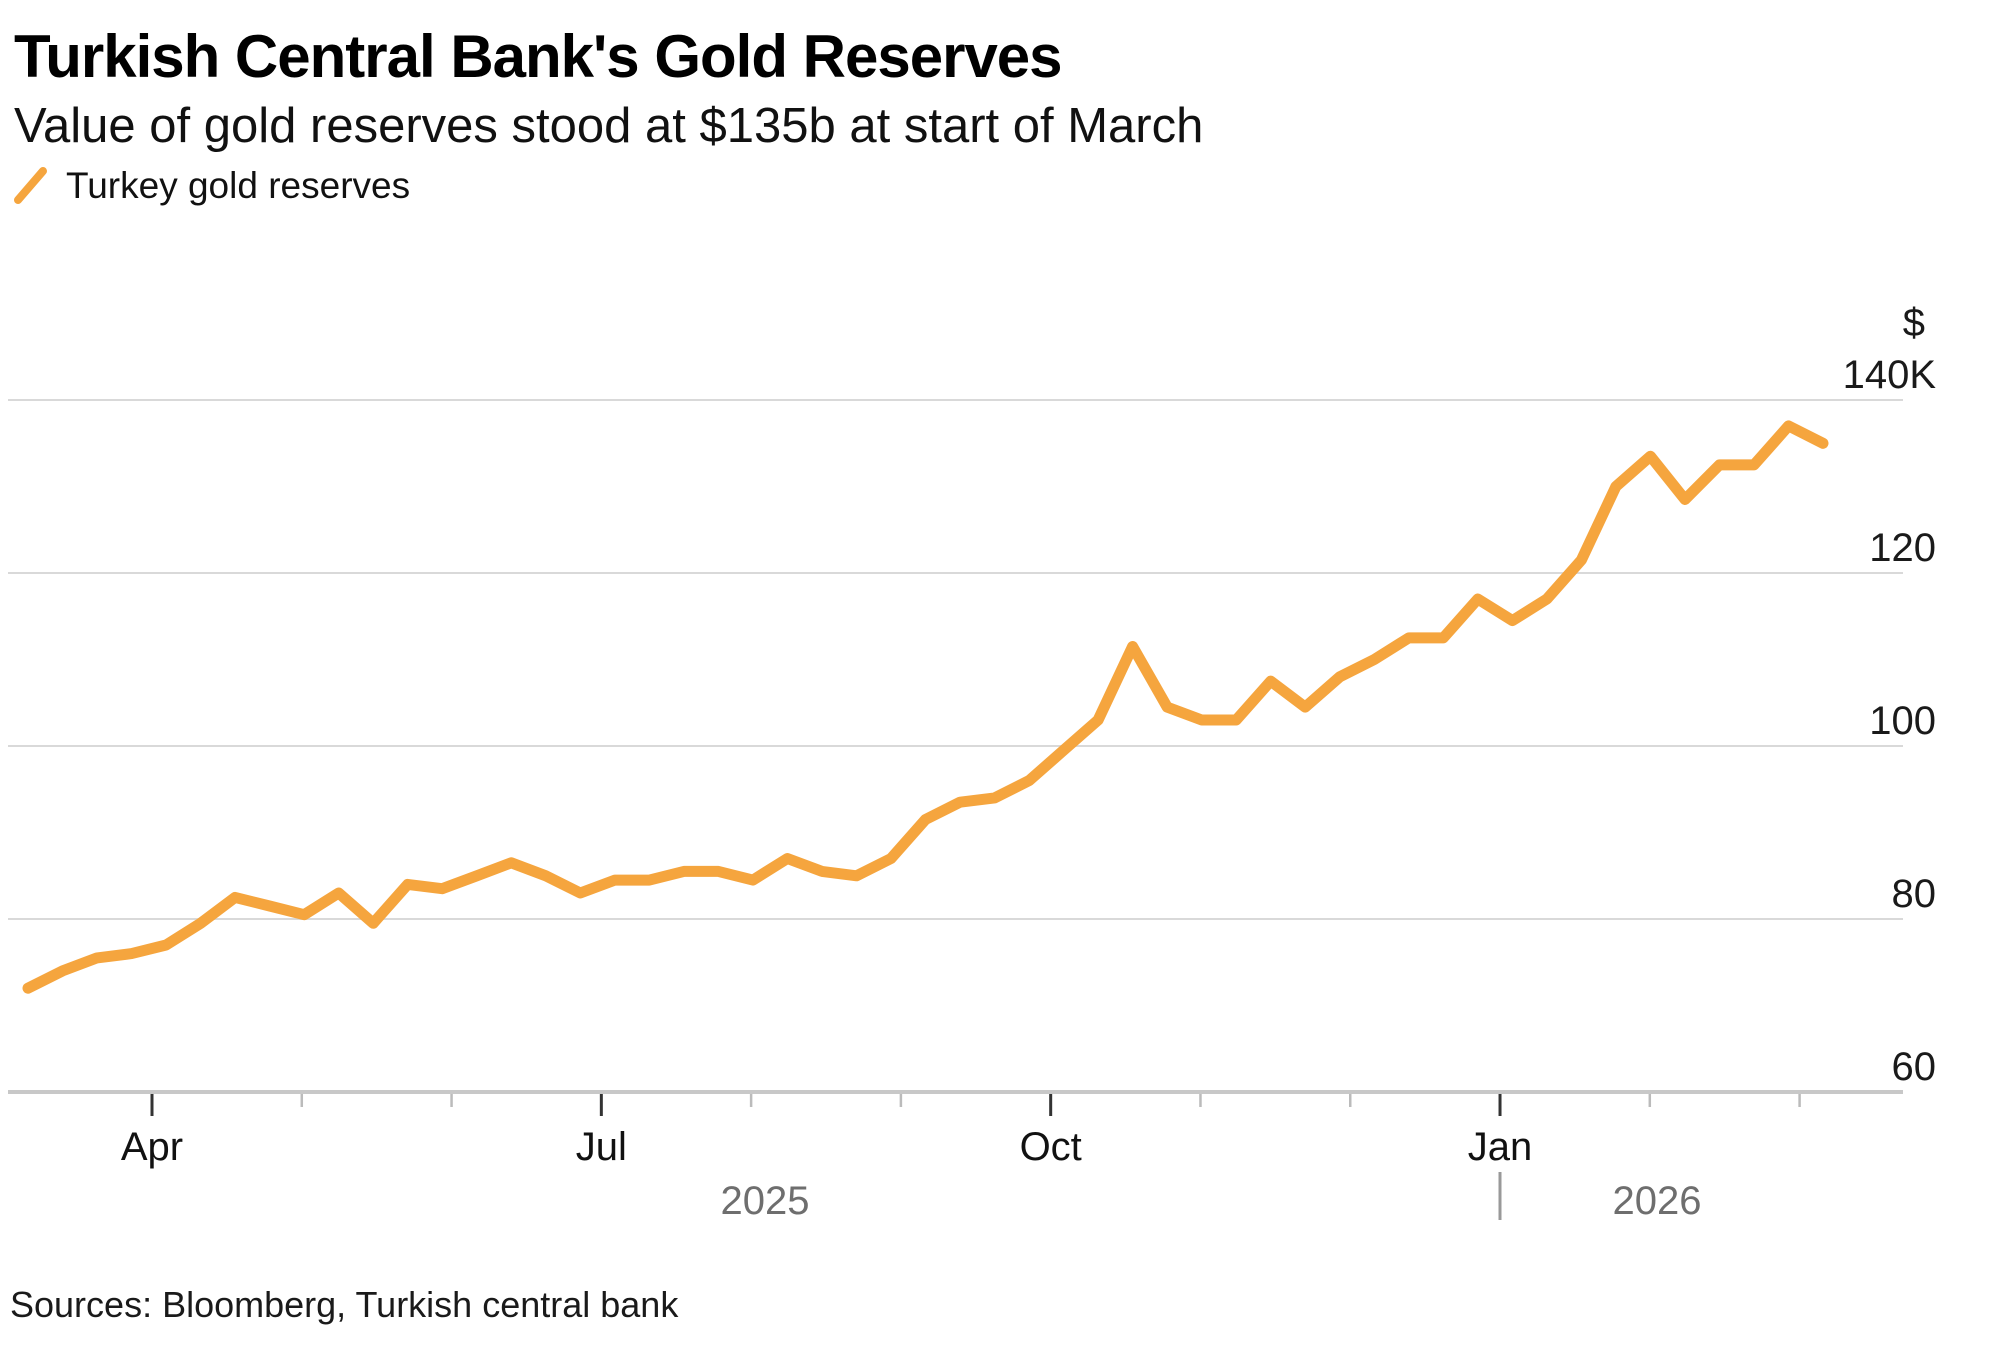 This screenshot has width=2000, height=1364. What do you see at coordinates (1902, 721) in the screenshot?
I see `y-tick-label-100: 100` at bounding box center [1902, 721].